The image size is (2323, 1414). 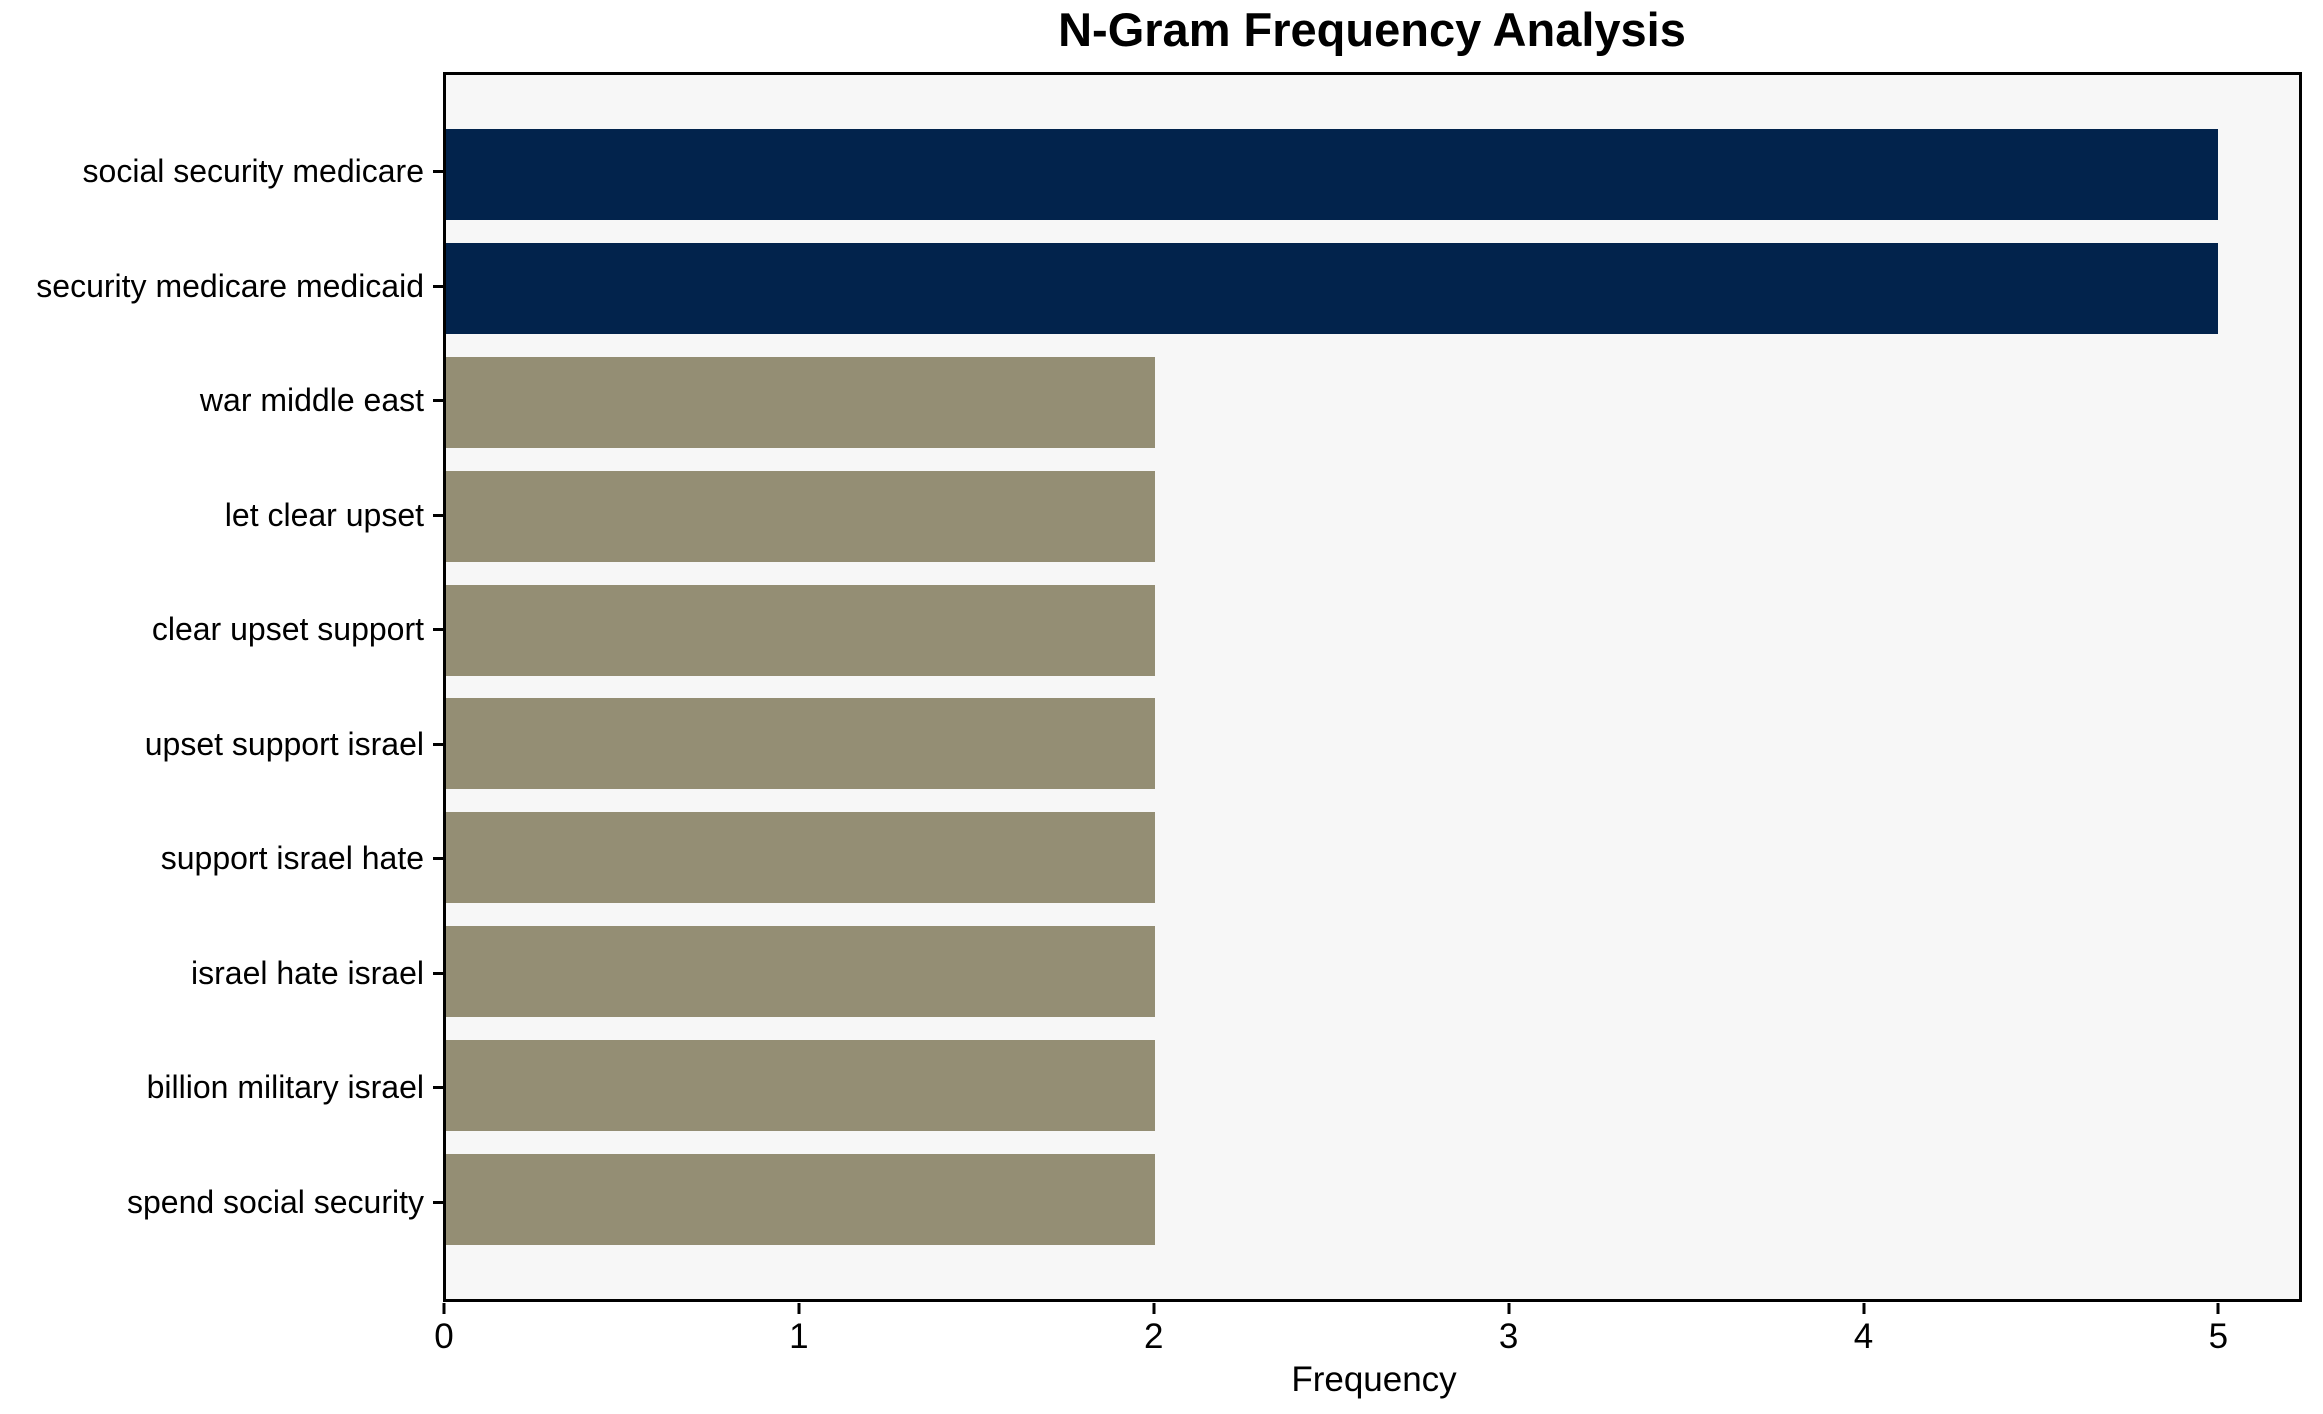 What do you see at coordinates (275, 1201) in the screenshot?
I see `y-tick-label: spend social security` at bounding box center [275, 1201].